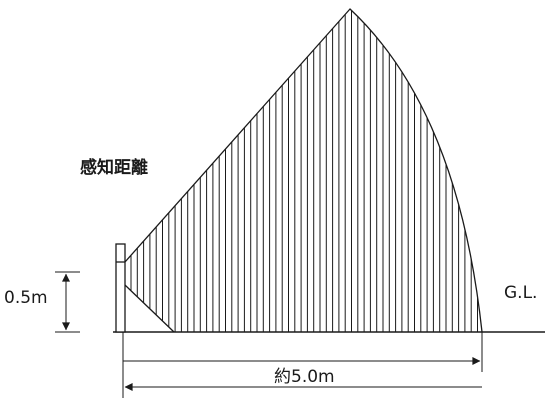 The width and height of the screenshot is (550, 400). Describe the element at coordinates (521, 293) in the screenshot. I see `ground-level-label: G.L.` at that location.